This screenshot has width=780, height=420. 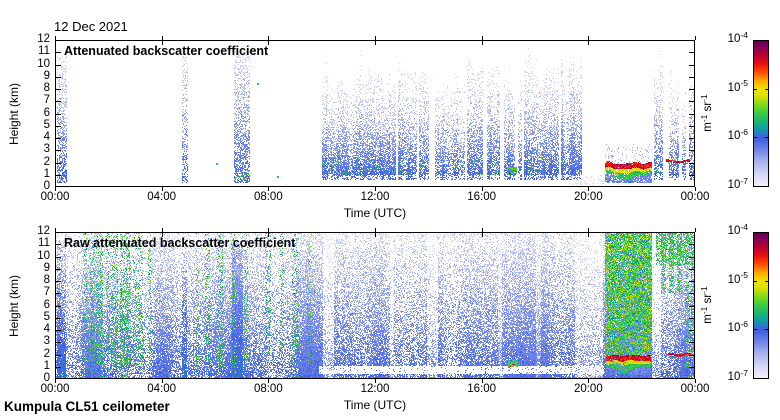 I want to click on panel-title-raw: Raw attenuated backscatter coefficient, so click(x=180, y=243).